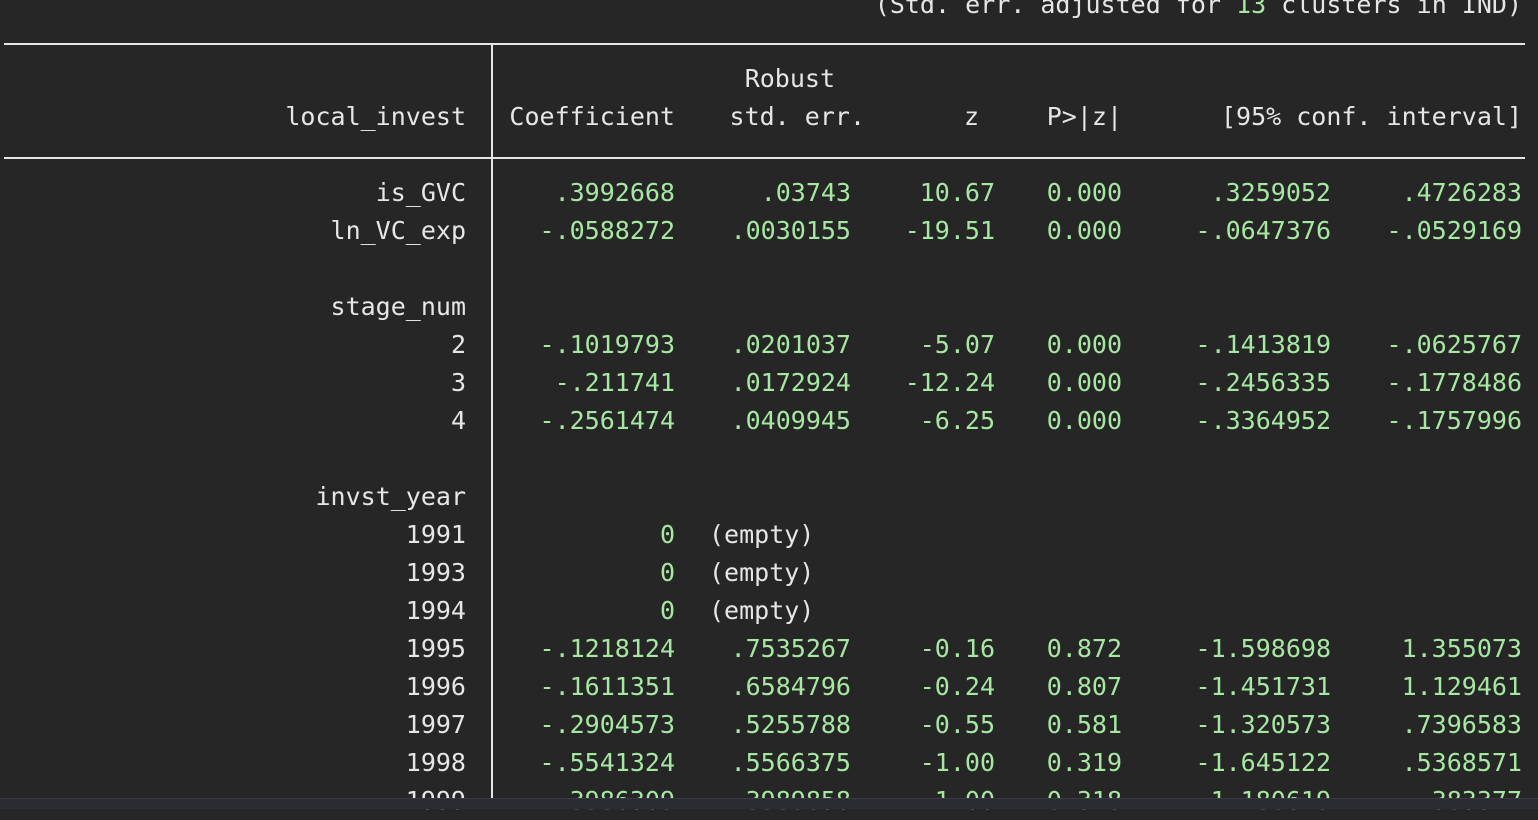 The width and height of the screenshot is (1538, 820). Describe the element at coordinates (492, 421) in the screenshot. I see `column-divider` at that location.